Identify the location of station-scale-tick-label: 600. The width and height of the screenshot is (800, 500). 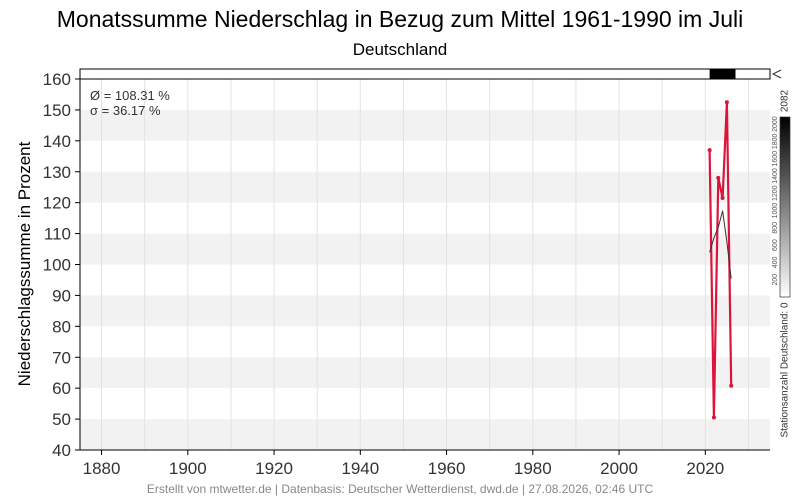
(775, 245).